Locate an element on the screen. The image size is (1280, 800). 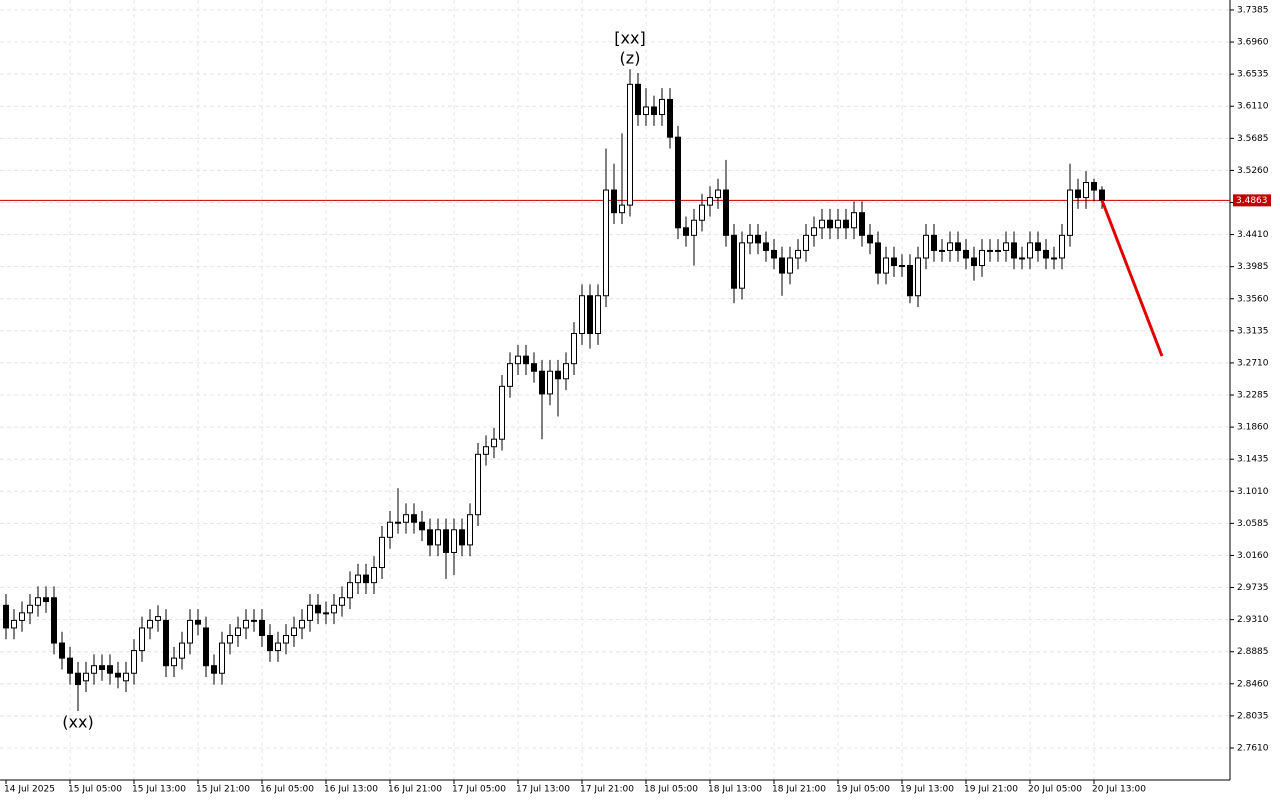
y-tick-label: 3.3135 is located at coordinates (1253, 331).